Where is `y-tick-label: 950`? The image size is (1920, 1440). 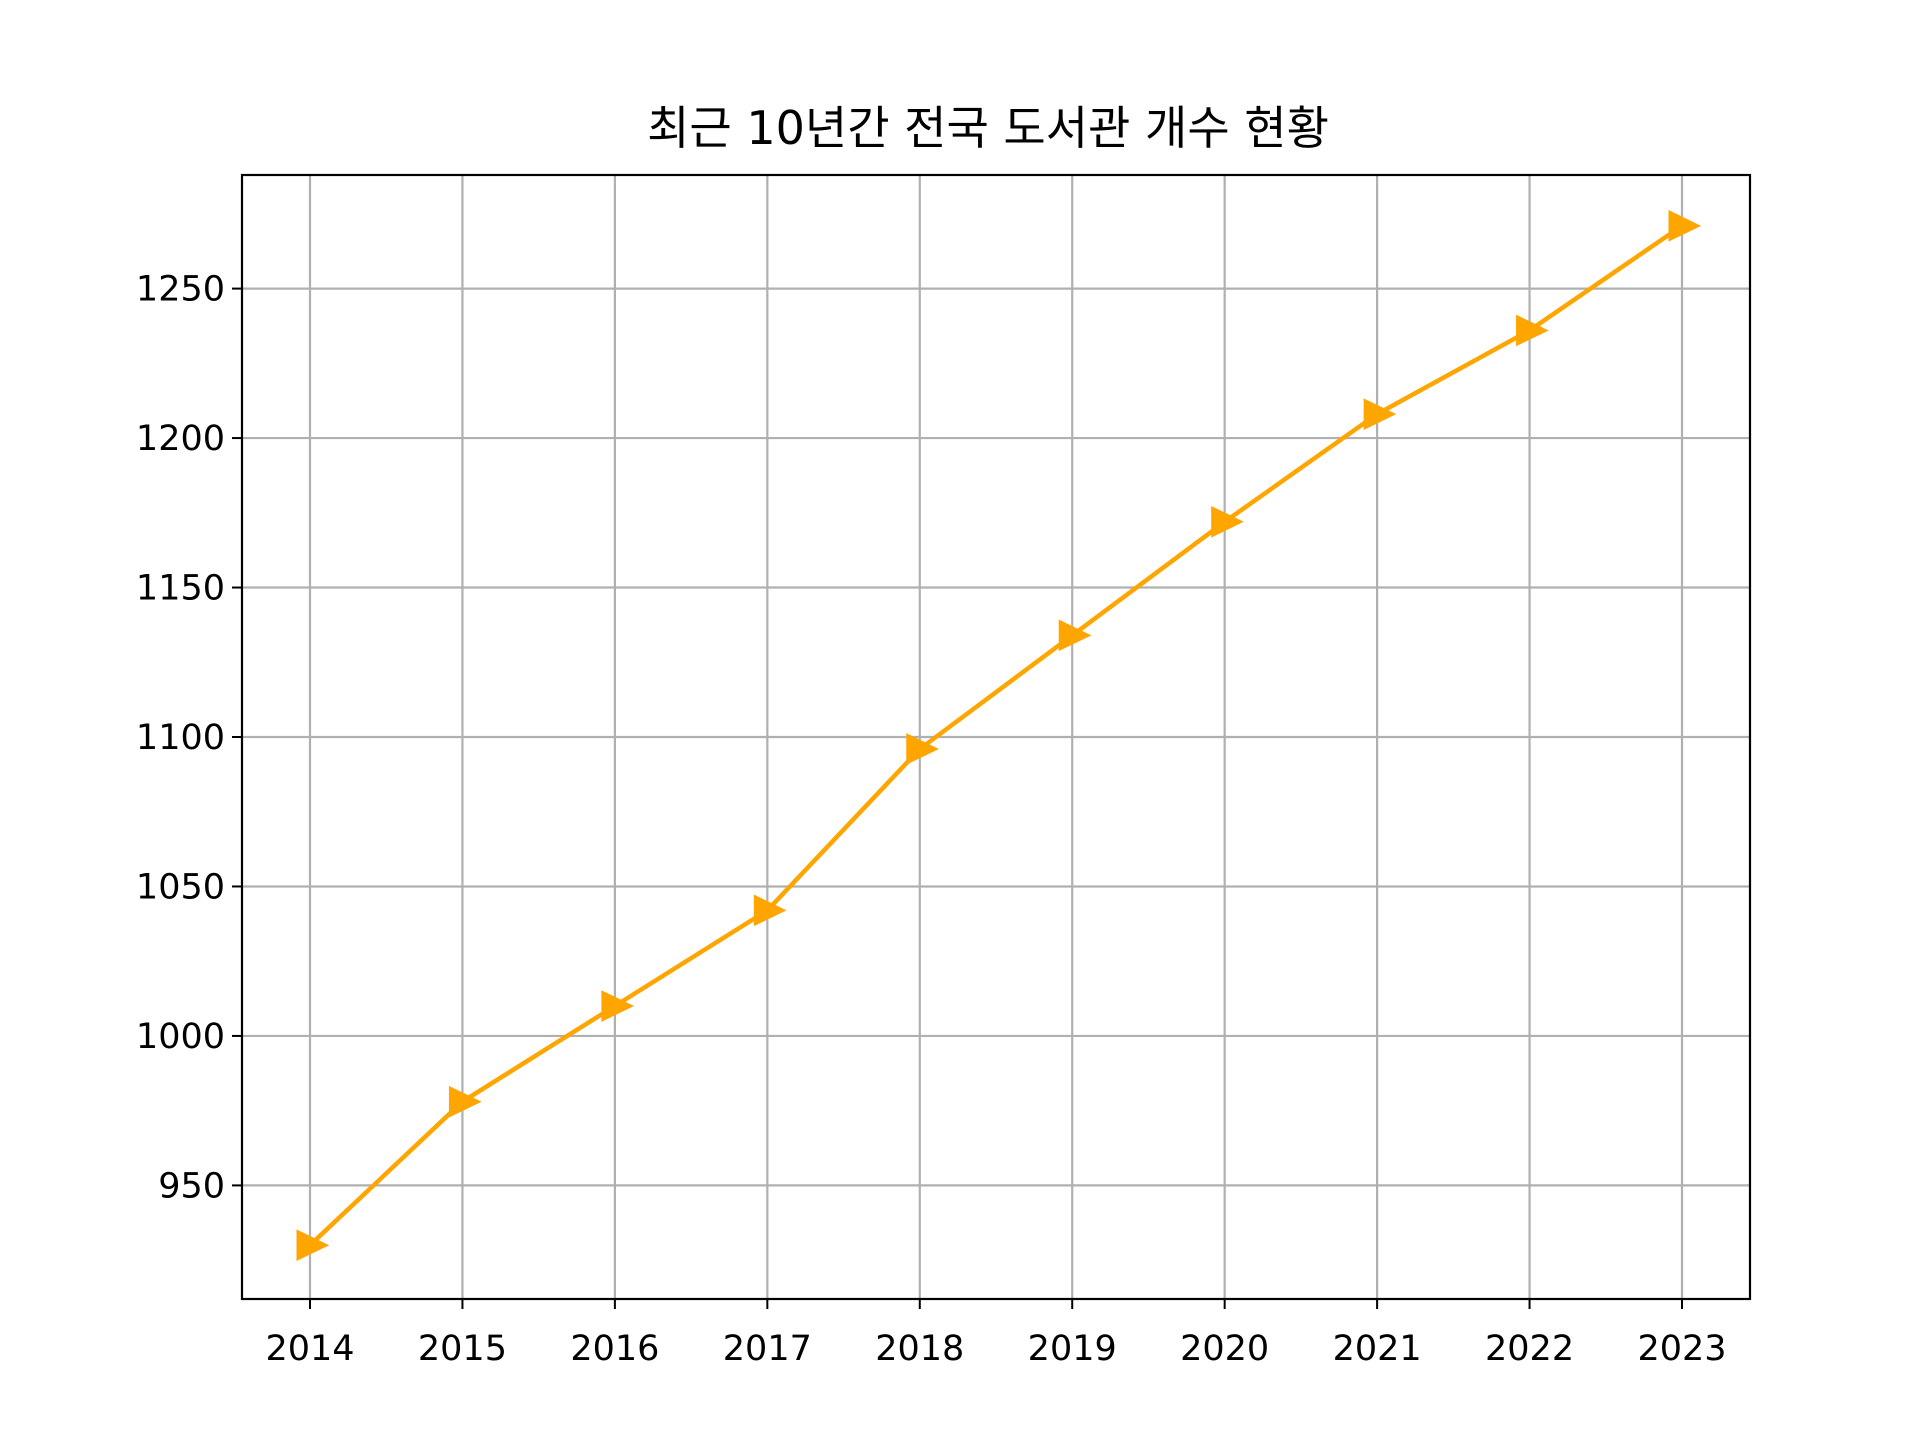 y-tick-label: 950 is located at coordinates (191, 1186).